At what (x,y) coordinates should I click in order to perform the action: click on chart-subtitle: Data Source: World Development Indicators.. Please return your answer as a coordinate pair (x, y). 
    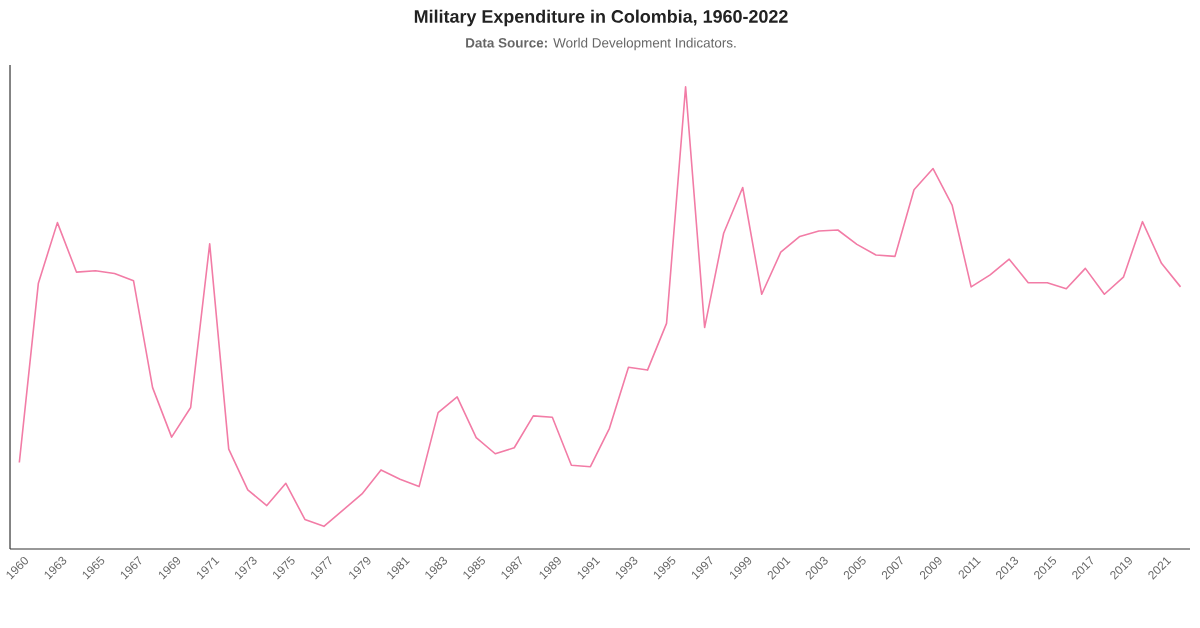
    Looking at the image, I should click on (601, 44).